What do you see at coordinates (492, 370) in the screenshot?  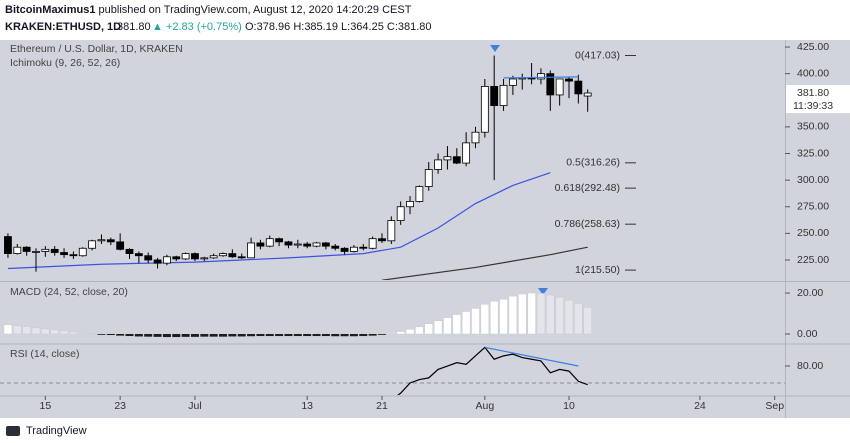 I see `rsi-line` at bounding box center [492, 370].